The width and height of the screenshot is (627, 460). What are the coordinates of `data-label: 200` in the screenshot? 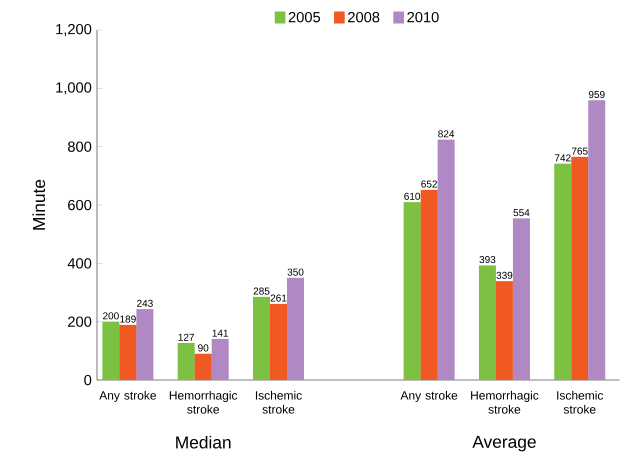 It's located at (111, 316).